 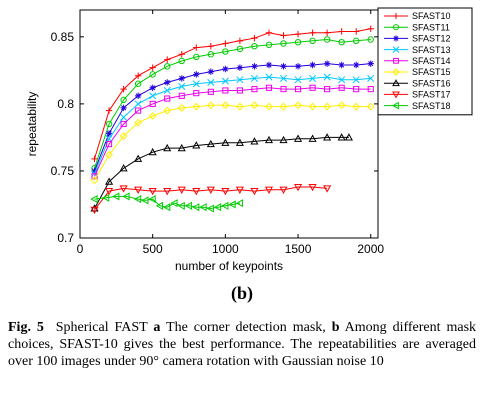 I want to click on legend-label: SFAST17, so click(x=431, y=95).